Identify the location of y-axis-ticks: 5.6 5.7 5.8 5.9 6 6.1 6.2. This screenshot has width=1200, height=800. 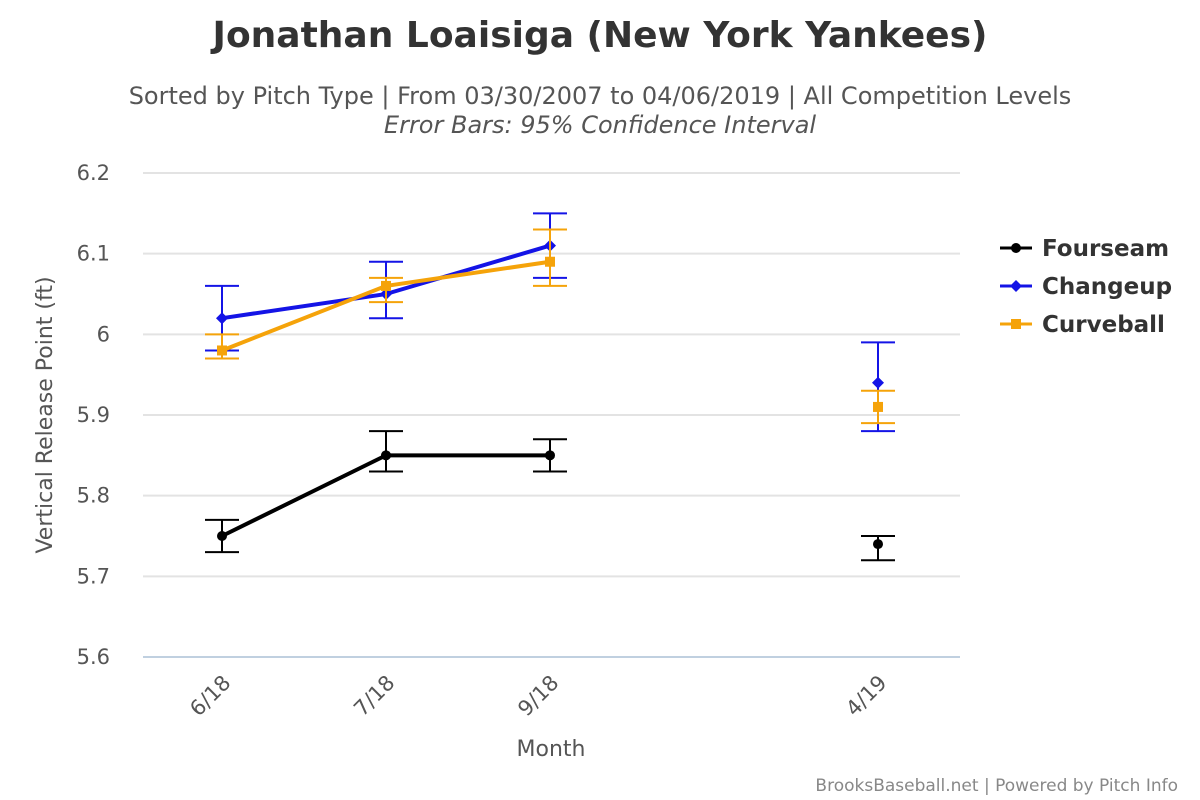
(93, 415).